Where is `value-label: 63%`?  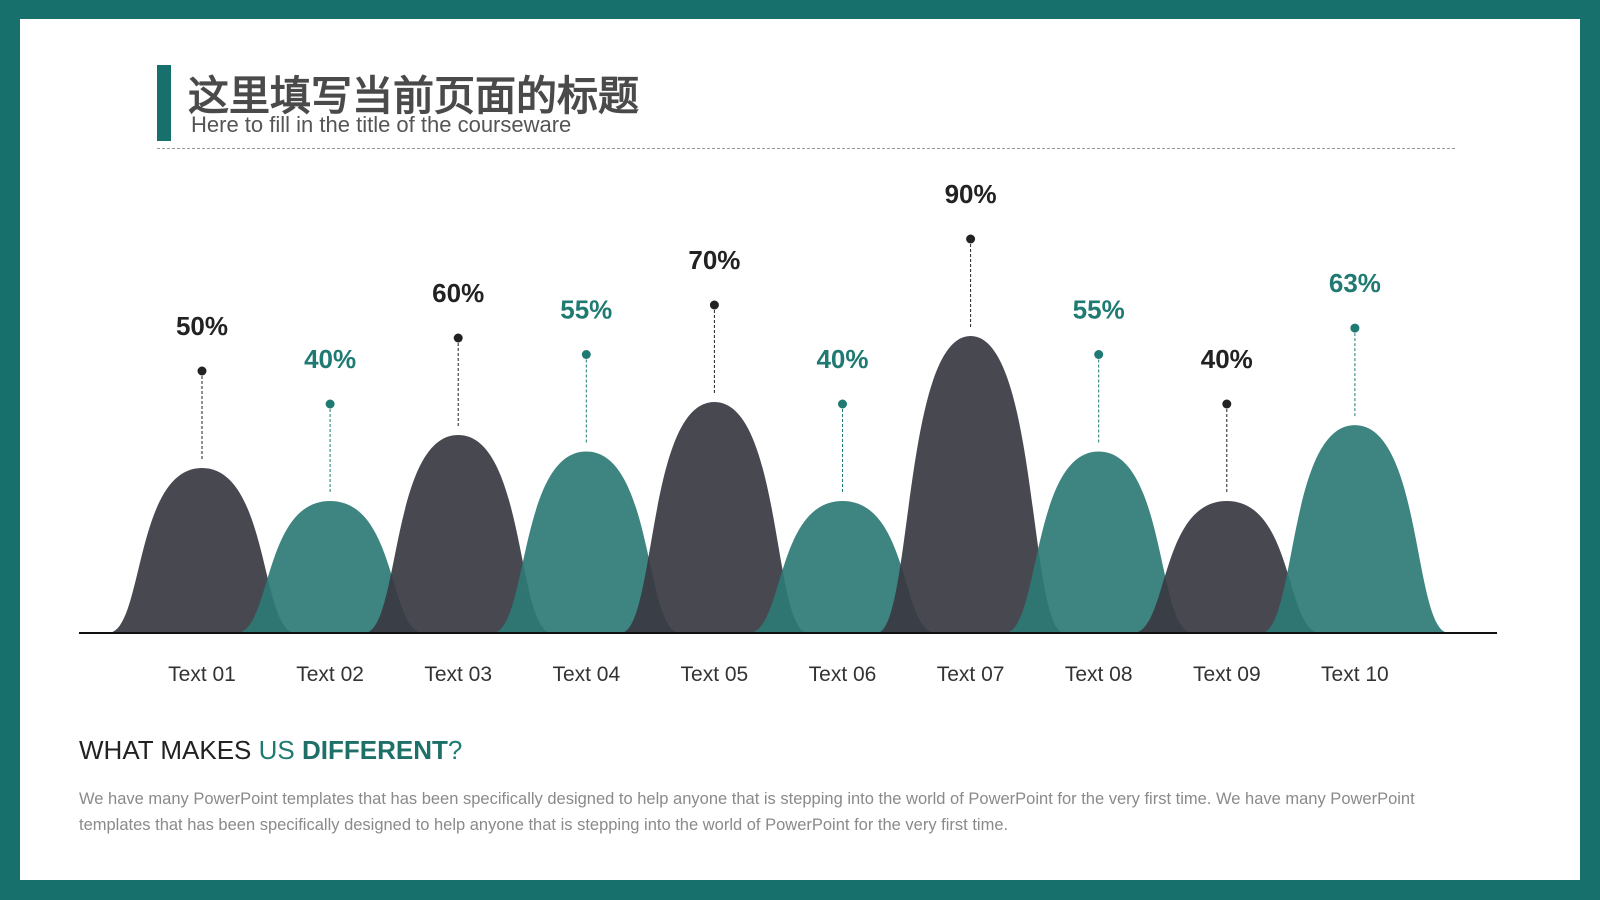 value-label: 63% is located at coordinates (1355, 283).